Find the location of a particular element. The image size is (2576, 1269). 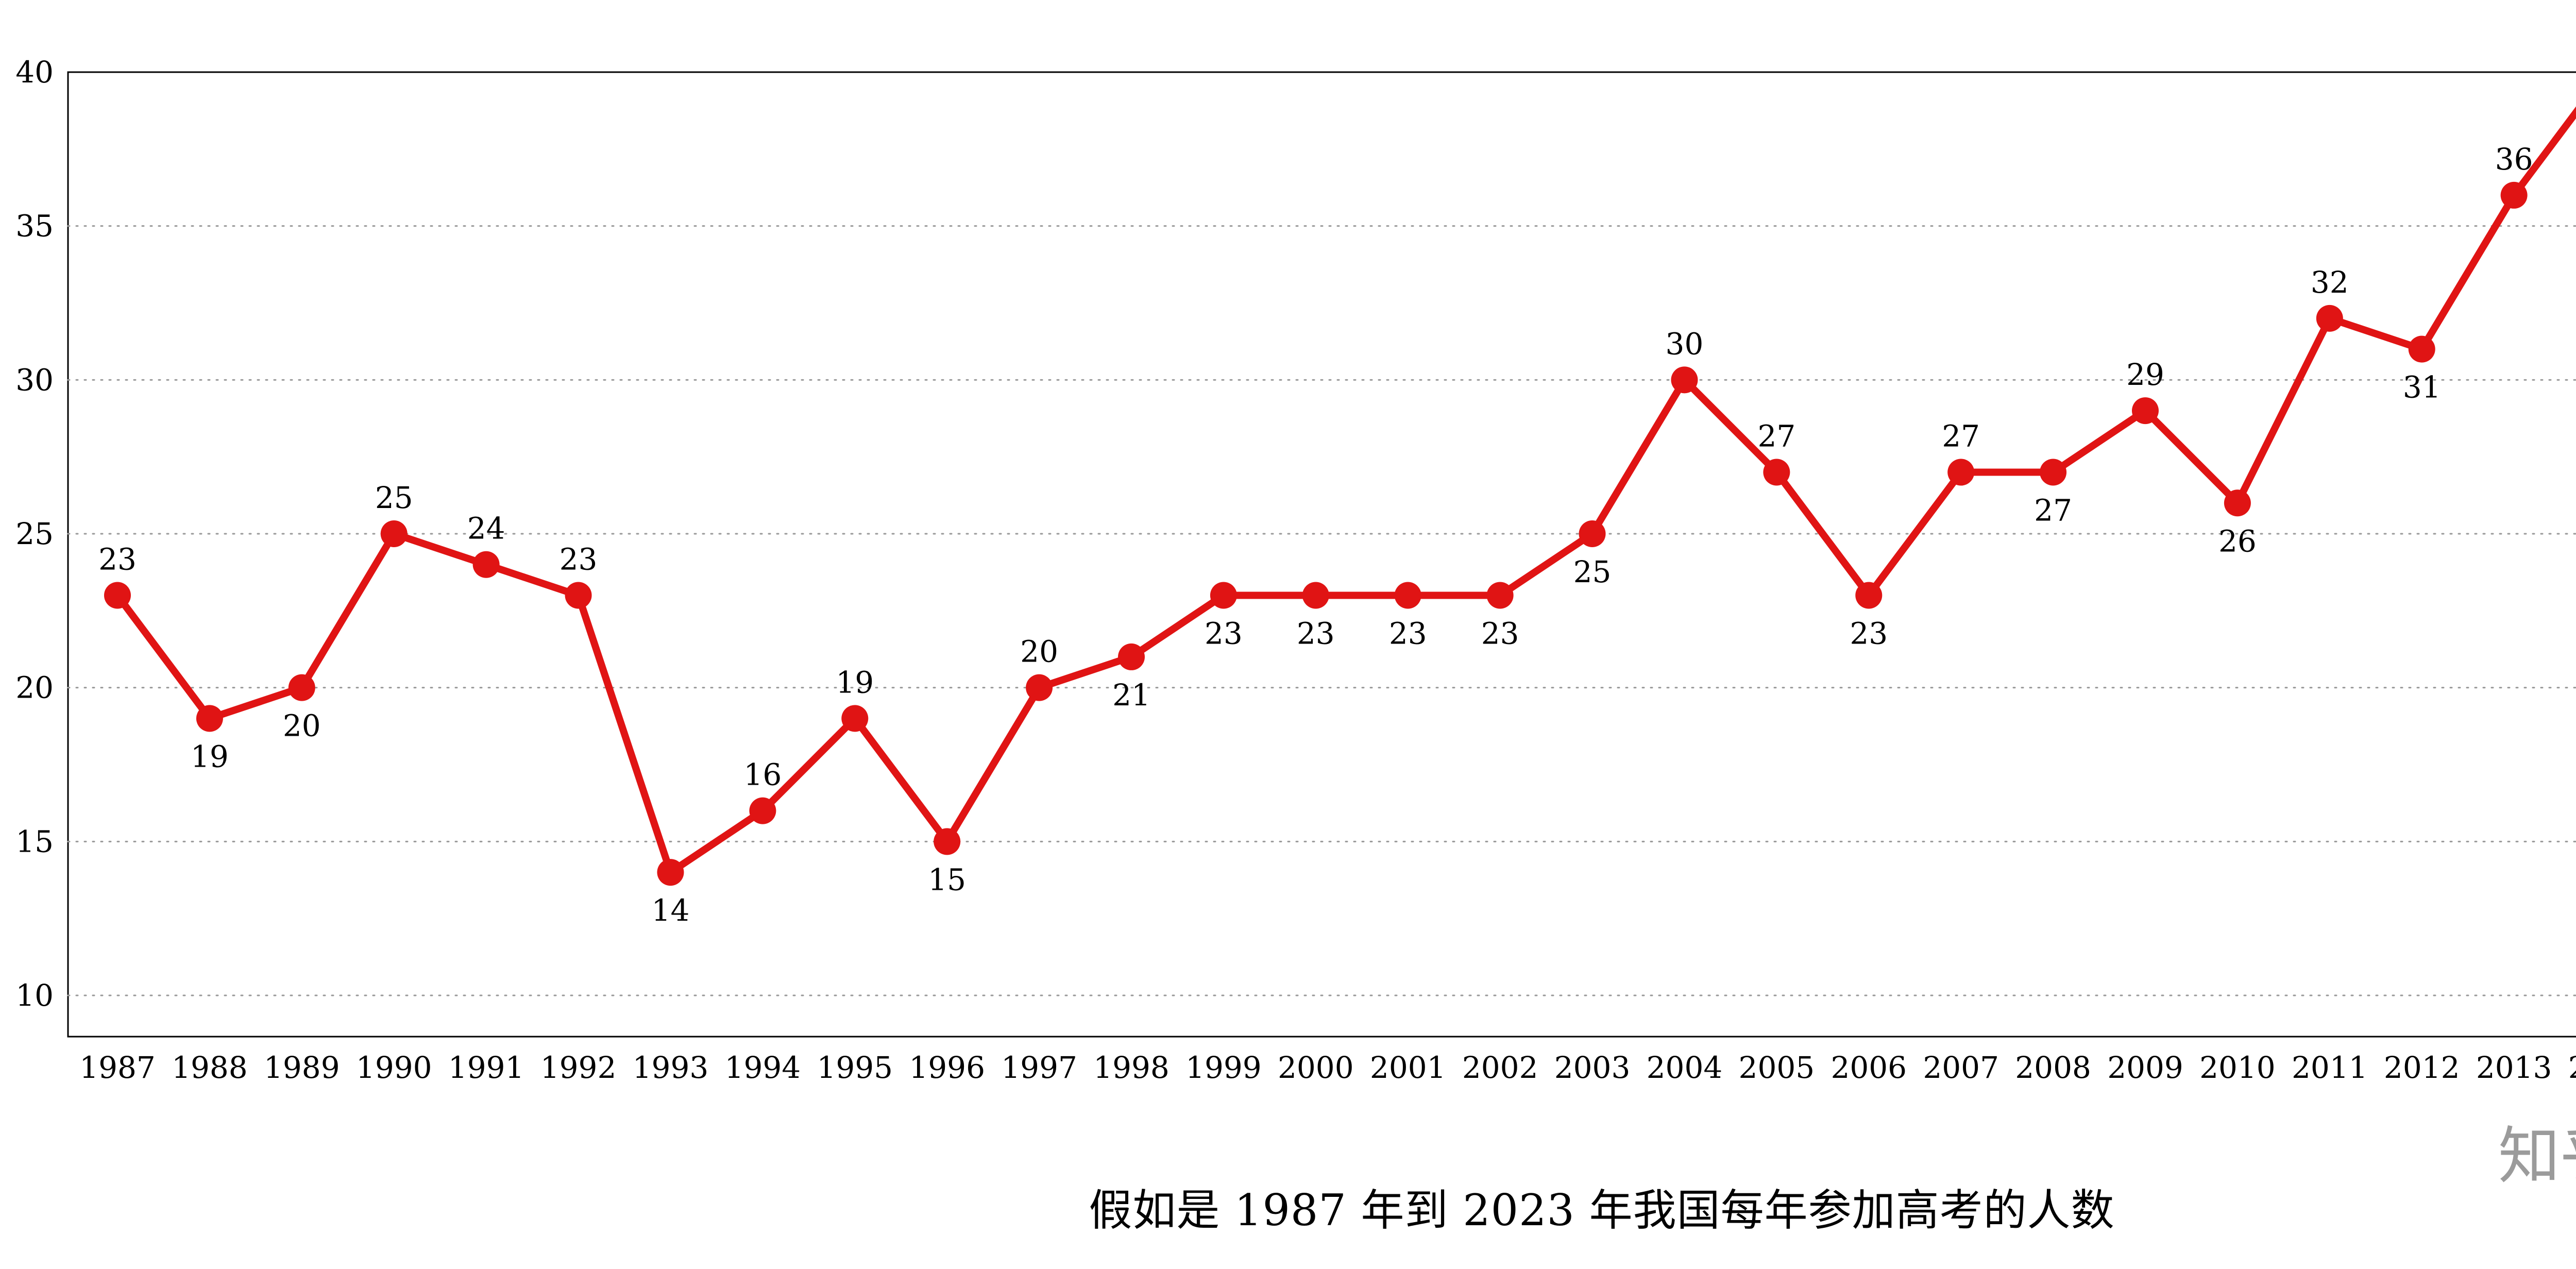

x-tick-label: 2004 is located at coordinates (1685, 1067).